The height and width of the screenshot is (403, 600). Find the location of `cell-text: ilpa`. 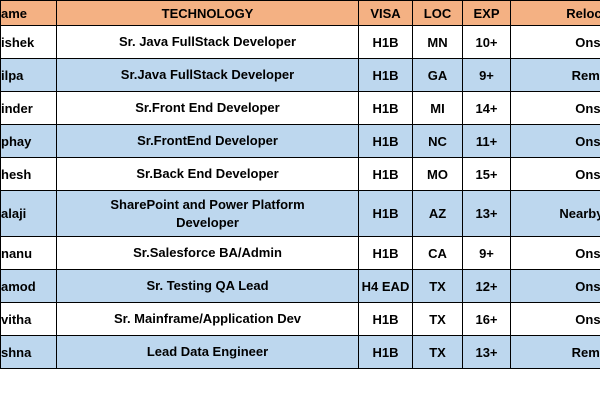

cell-text: ilpa is located at coordinates (12, 75).